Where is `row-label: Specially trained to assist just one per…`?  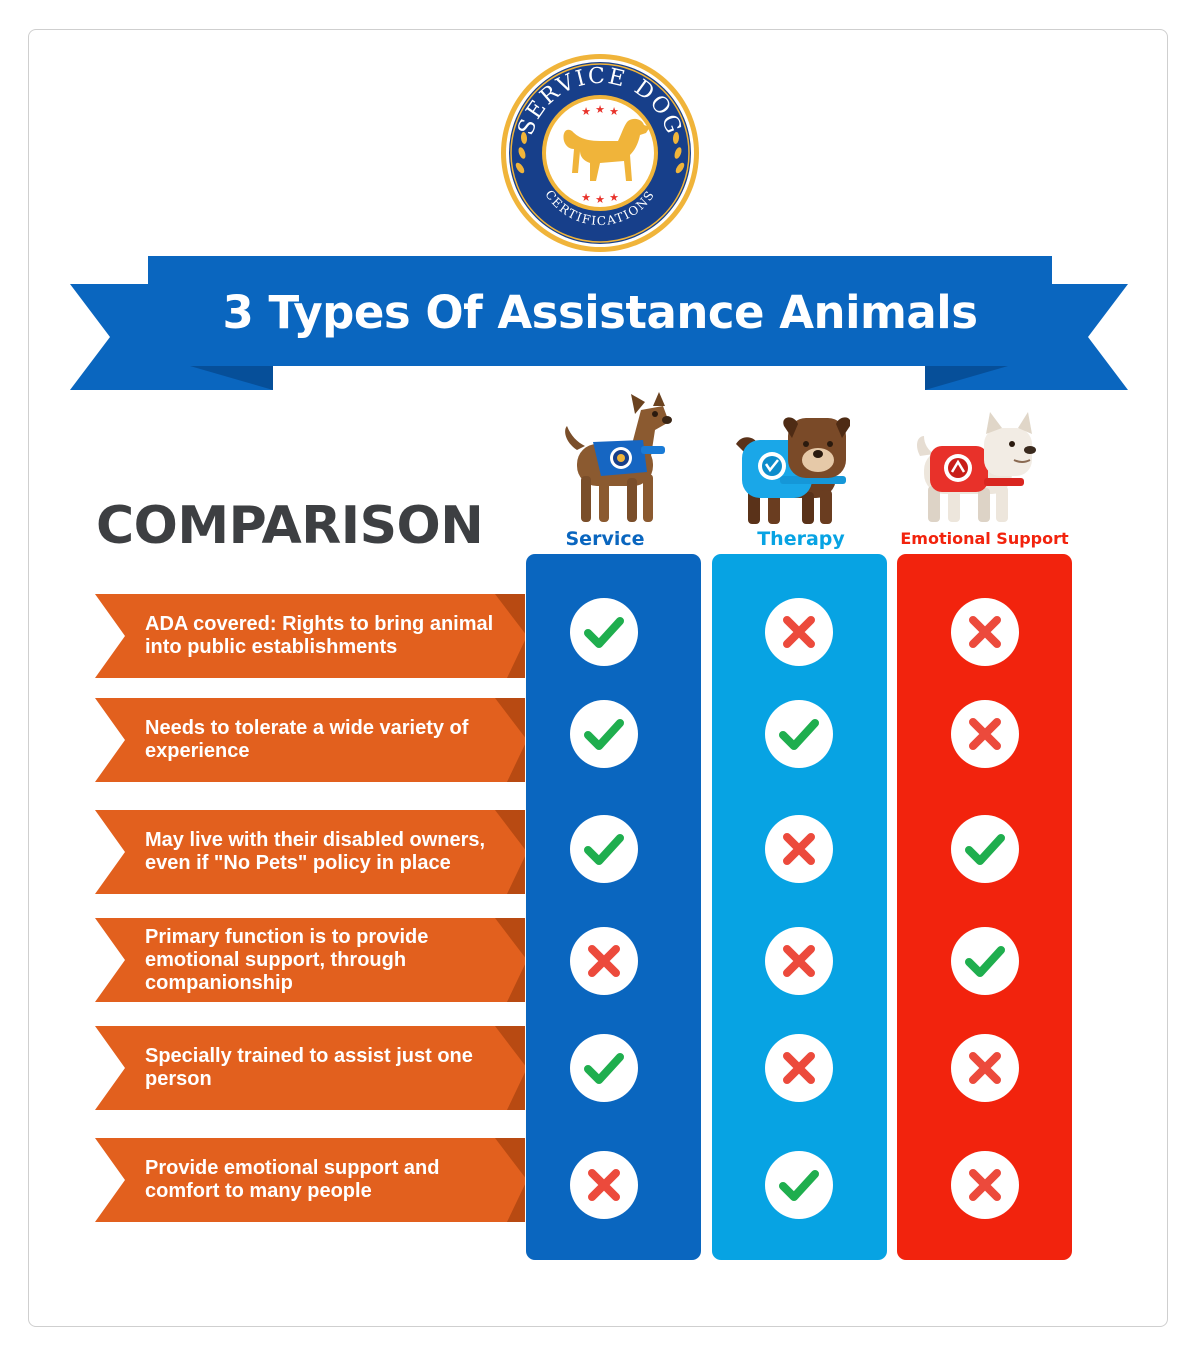
row-label: Specially trained to assist just one per… is located at coordinates (309, 1067).